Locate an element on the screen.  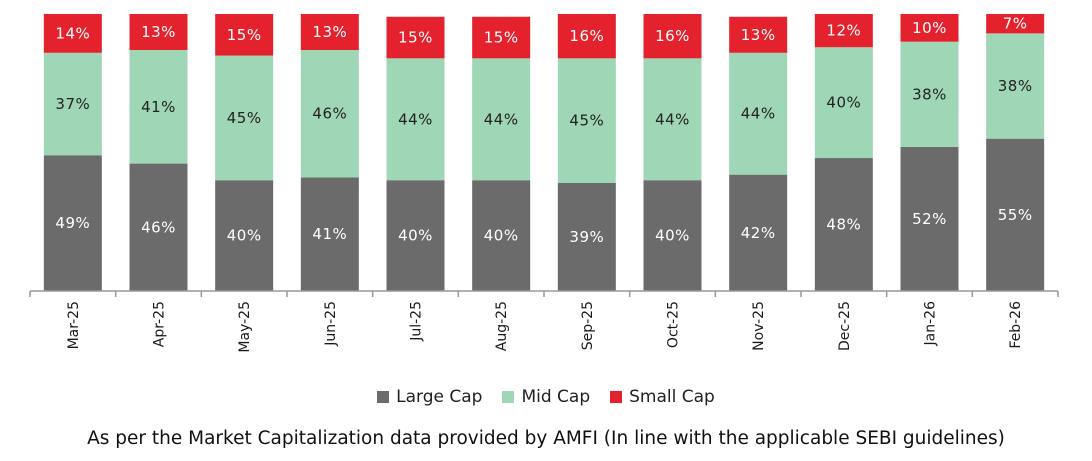
x-tick-label-dec-25: Dec-25 is located at coordinates (845, 326).